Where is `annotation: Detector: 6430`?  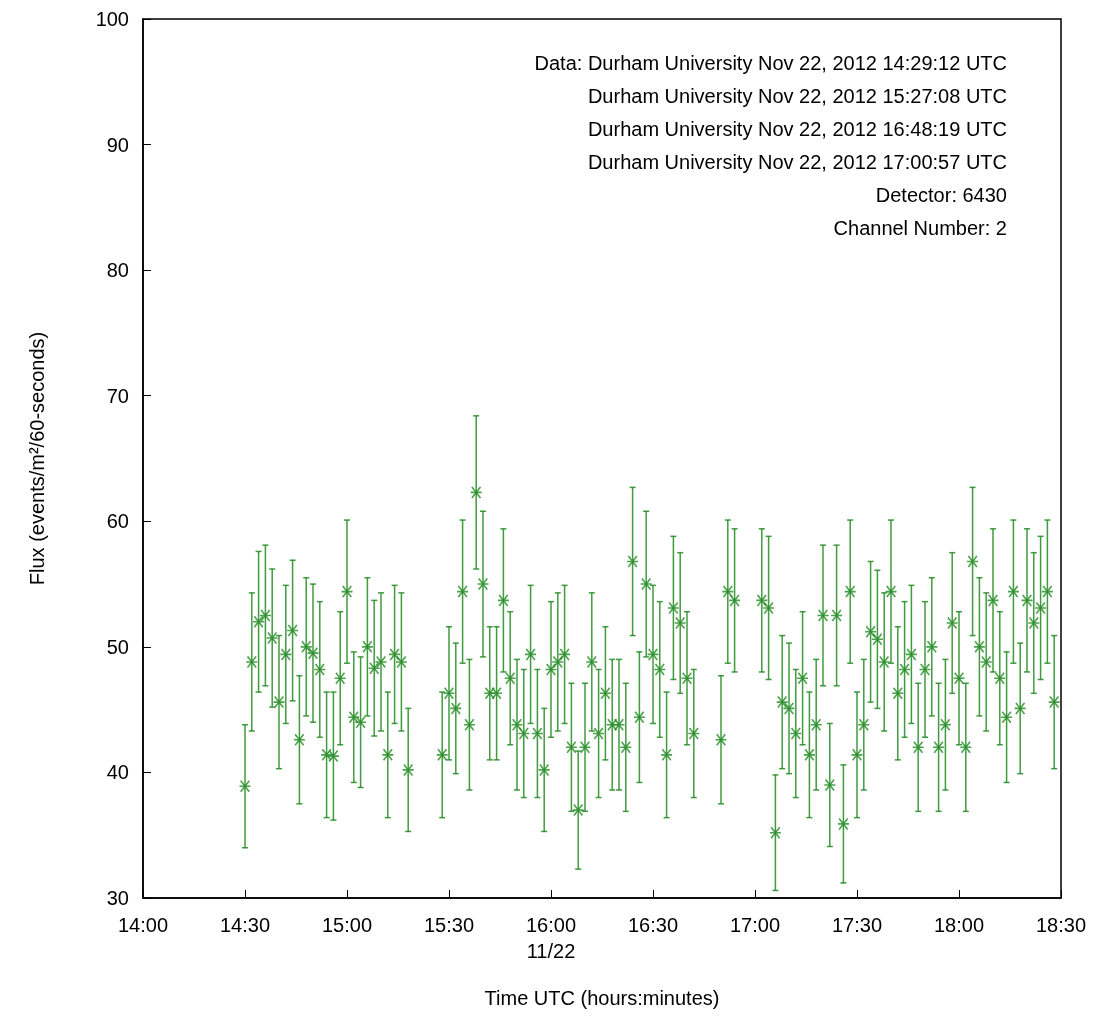 annotation: Detector: 6430 is located at coordinates (941, 195).